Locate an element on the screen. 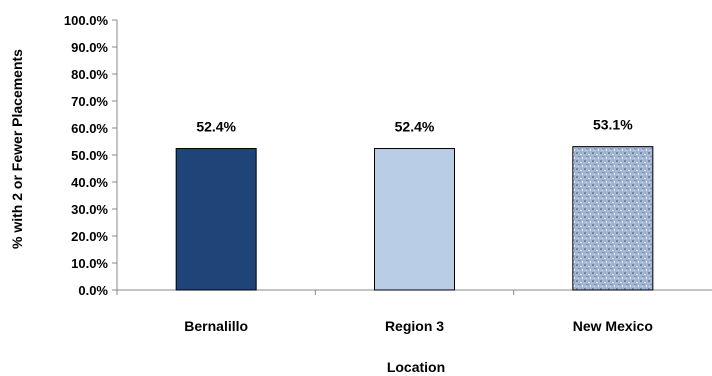  bar-new-mexico is located at coordinates (613, 218).